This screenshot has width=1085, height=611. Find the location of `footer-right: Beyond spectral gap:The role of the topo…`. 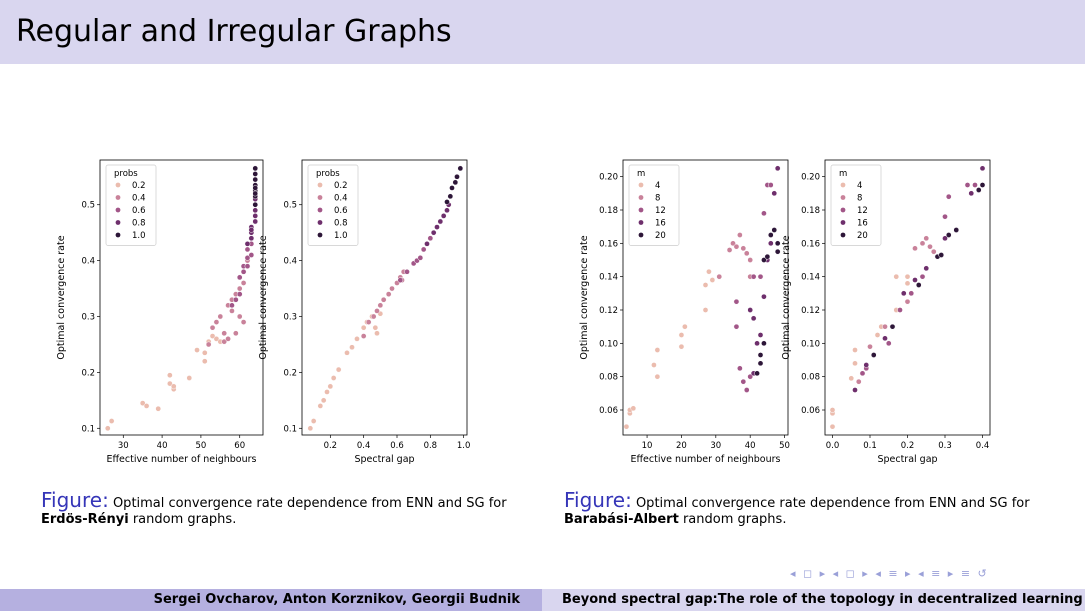

footer-right: Beyond spectral gap:The role of the topo… is located at coordinates (813, 600).